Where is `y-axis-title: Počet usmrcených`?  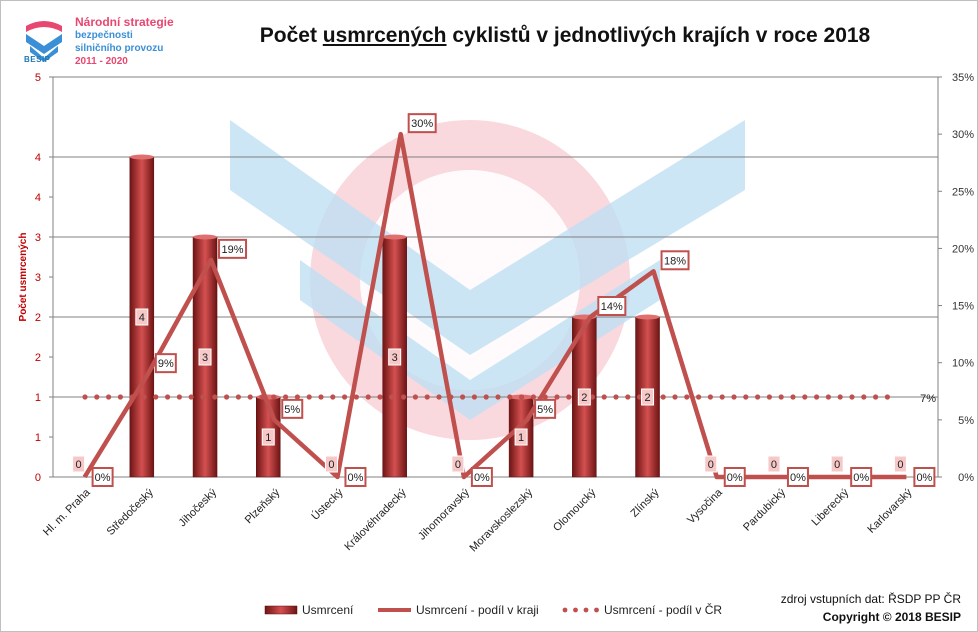
y-axis-title: Počet usmrcených is located at coordinates (23, 277).